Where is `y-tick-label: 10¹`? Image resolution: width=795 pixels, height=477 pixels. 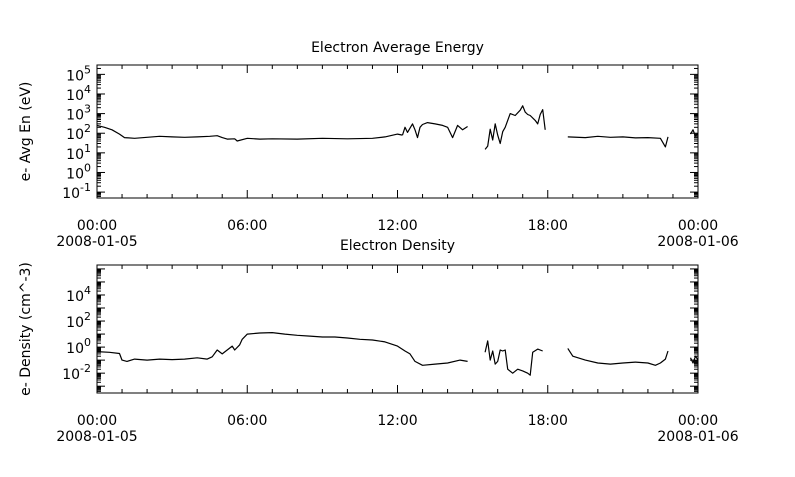
y-tick-label: 10¹ is located at coordinates (78, 152).